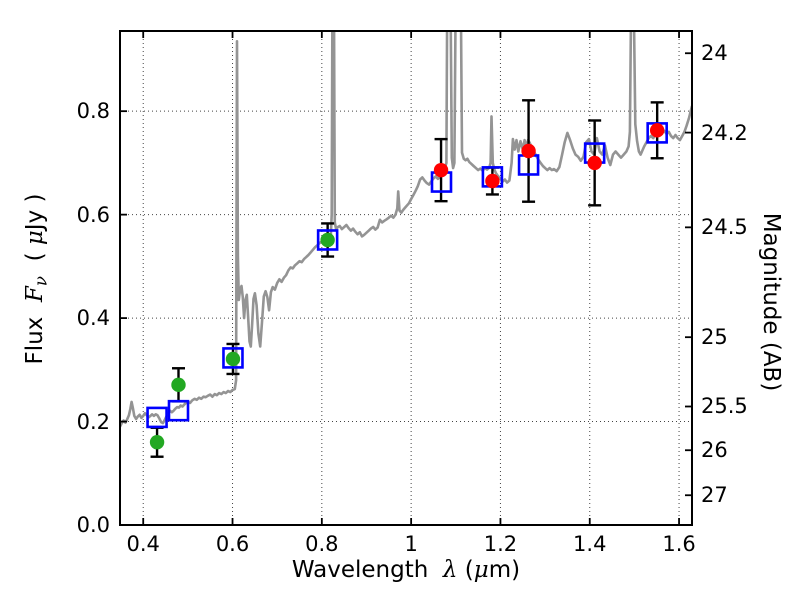  What do you see at coordinates (714, 337) in the screenshot?
I see `y-tick-label-magnitude: 25` at bounding box center [714, 337].